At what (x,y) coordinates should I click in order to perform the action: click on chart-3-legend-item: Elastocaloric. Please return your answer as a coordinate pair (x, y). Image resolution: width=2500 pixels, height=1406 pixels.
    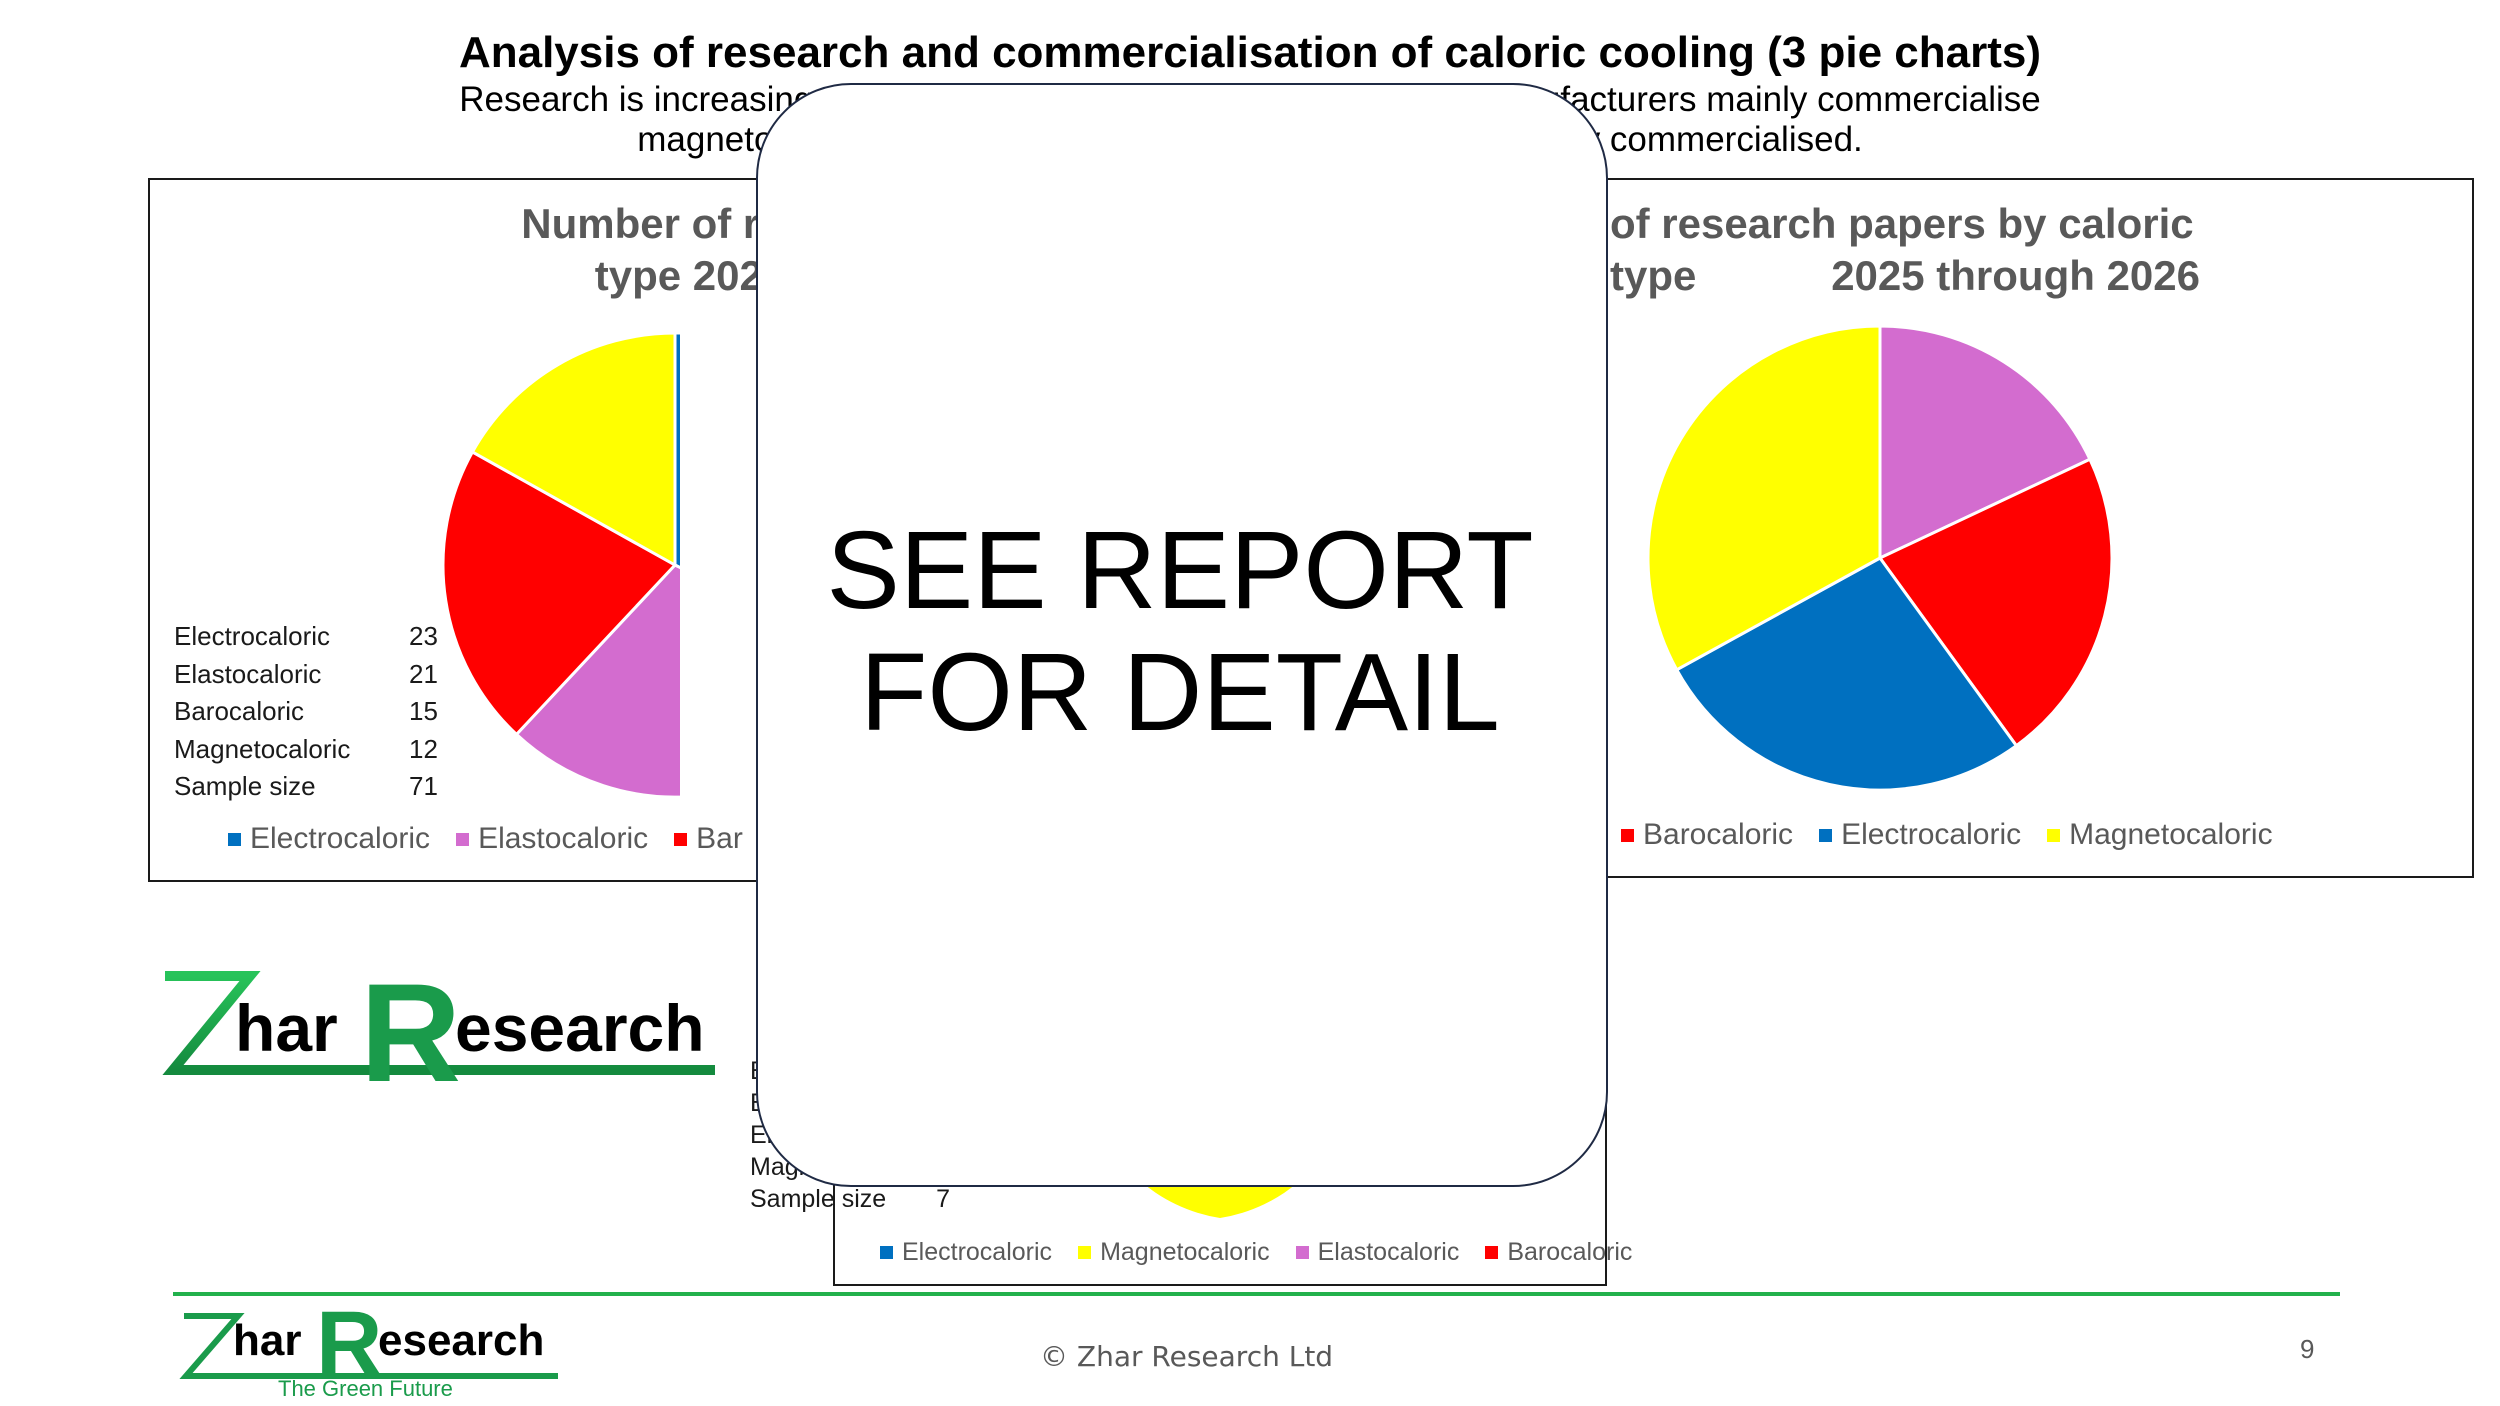
    Looking at the image, I should click on (1377, 1252).